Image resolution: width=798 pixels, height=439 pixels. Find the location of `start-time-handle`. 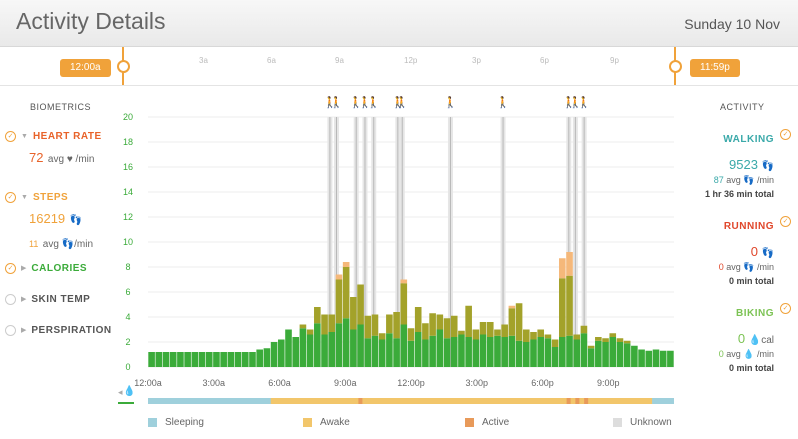

start-time-handle is located at coordinates (123, 66).